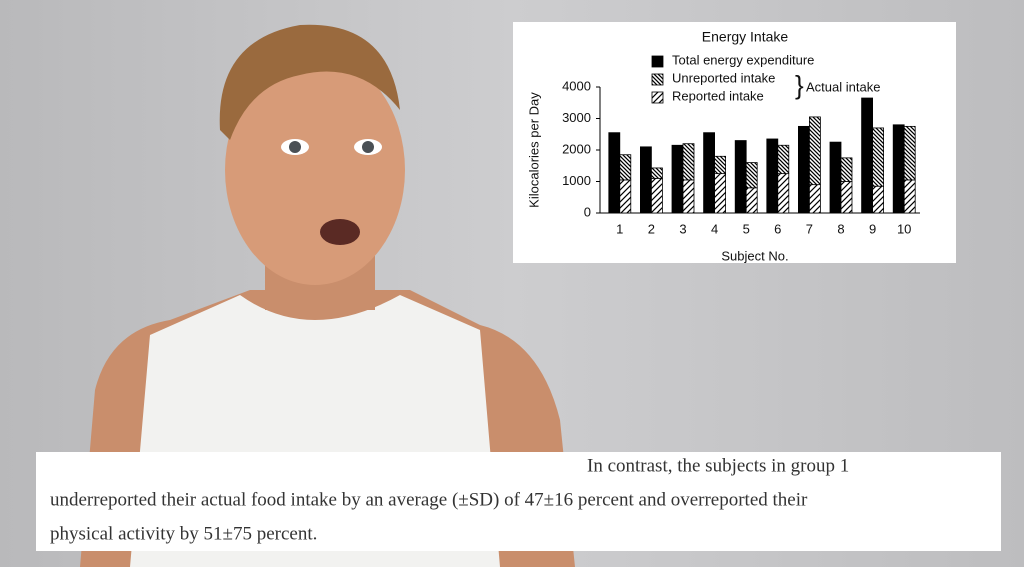 The height and width of the screenshot is (572, 1024). Describe the element at coordinates (576, 117) in the screenshot. I see `y-tick-label: 3000` at that location.